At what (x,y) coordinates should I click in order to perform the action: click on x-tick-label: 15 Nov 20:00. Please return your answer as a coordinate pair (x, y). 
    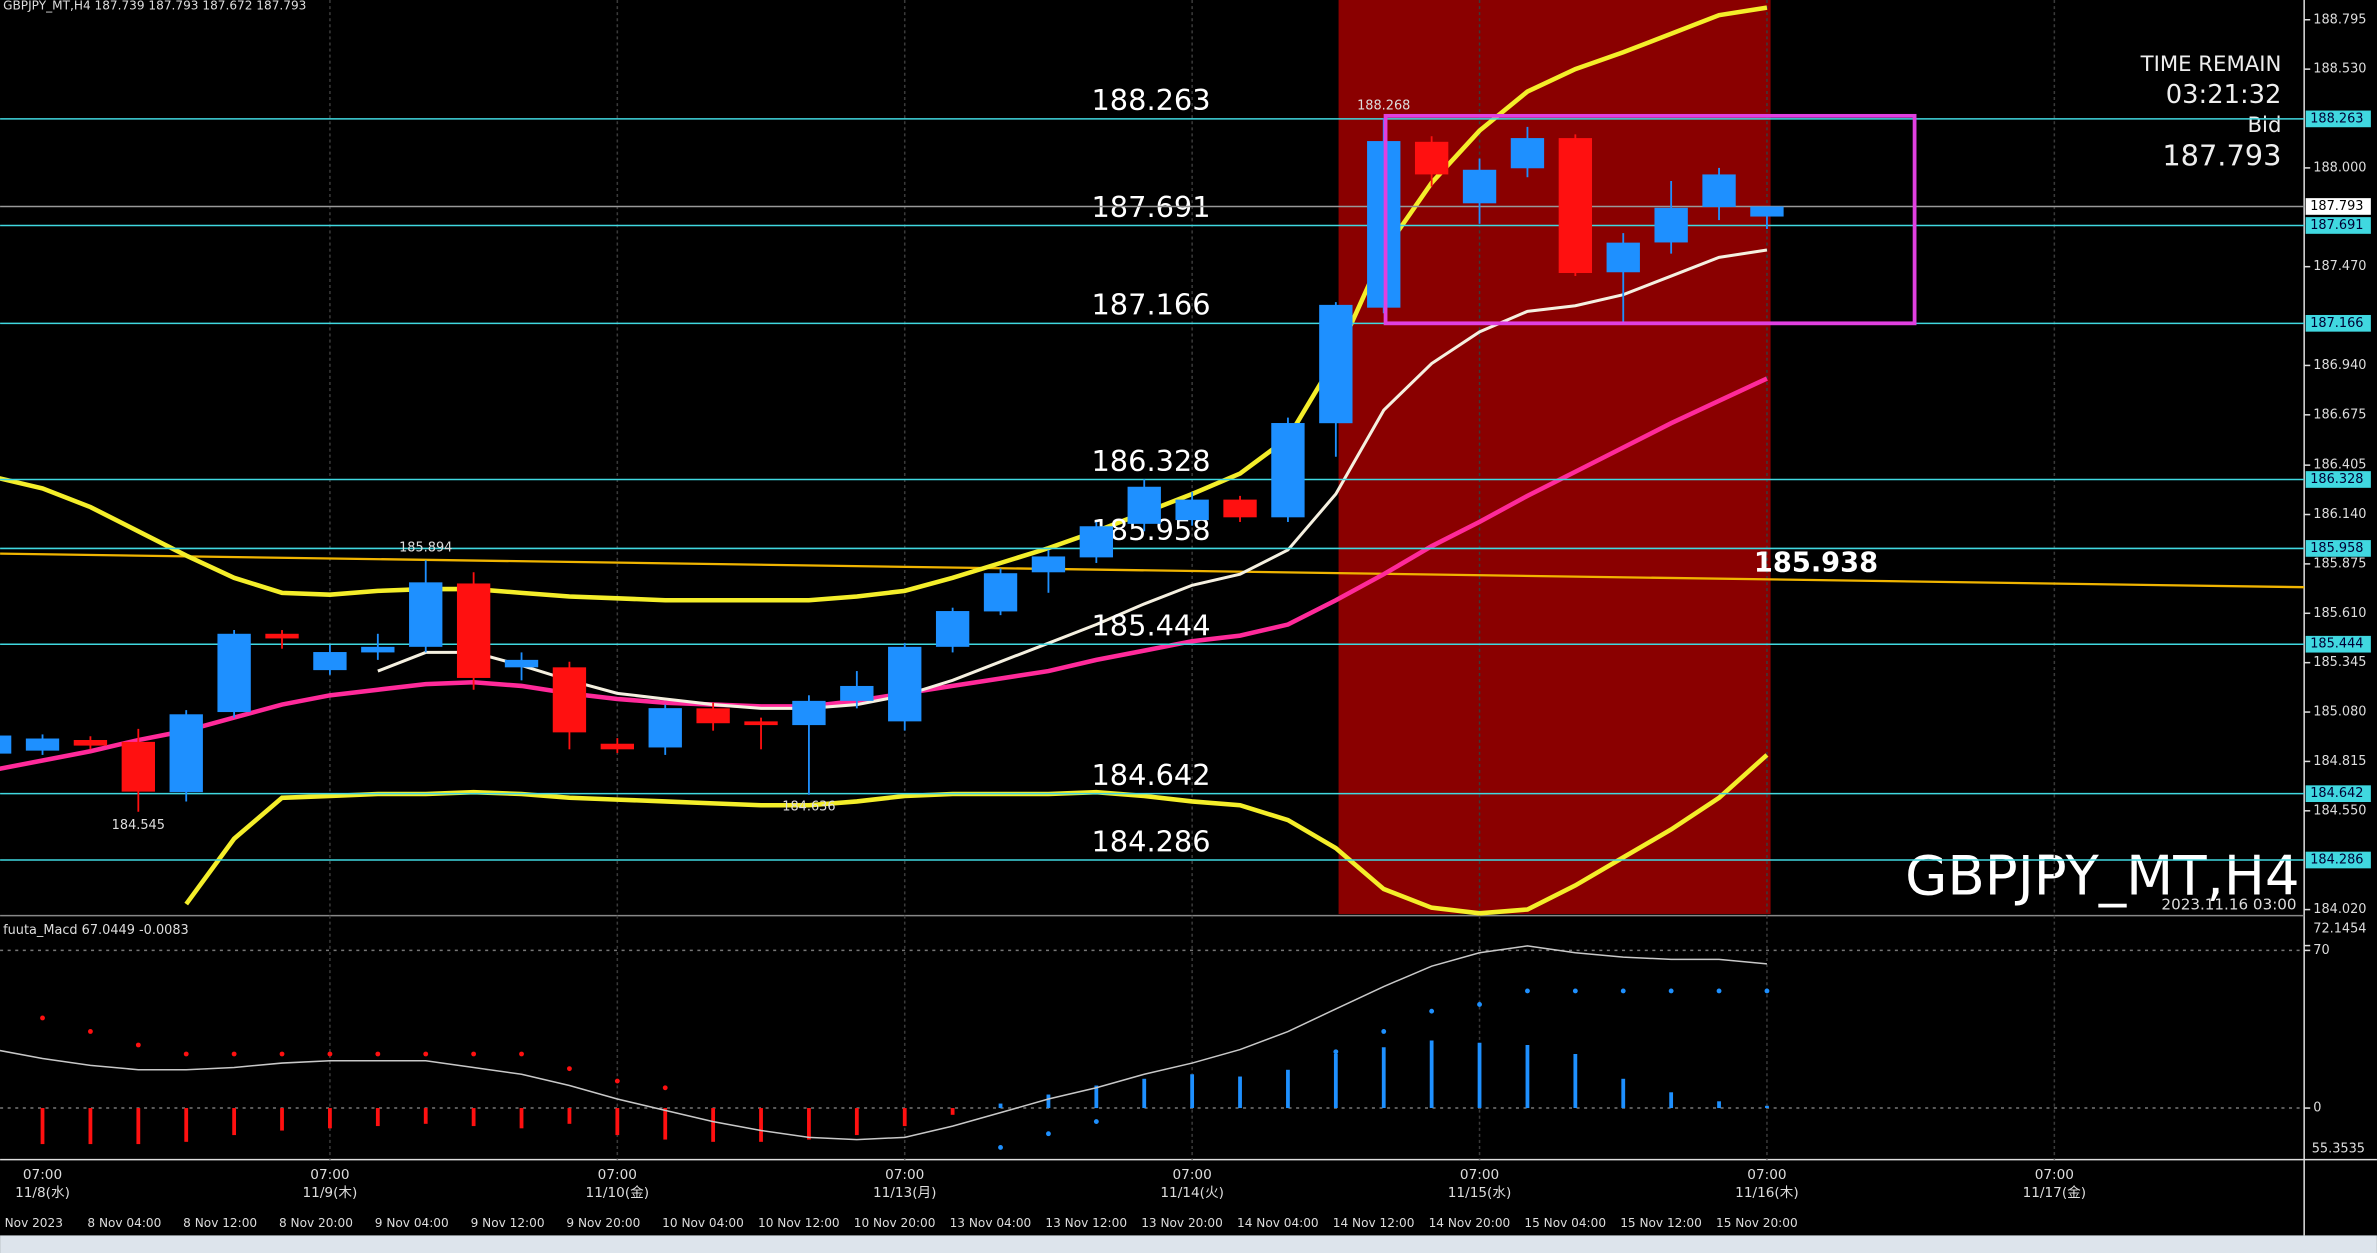
    Looking at the image, I should click on (1757, 1223).